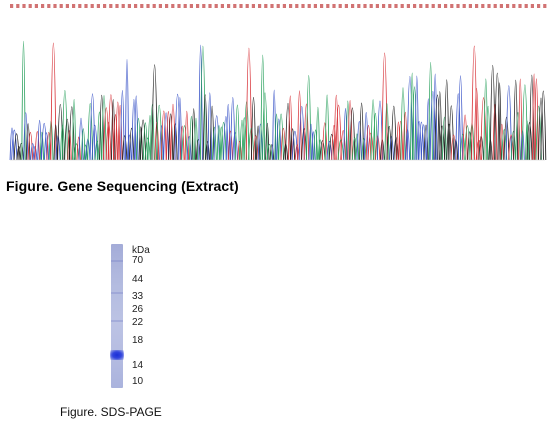 The image size is (551, 430). What do you see at coordinates (138, 260) in the screenshot?
I see `mw-marker-label: 70` at bounding box center [138, 260].